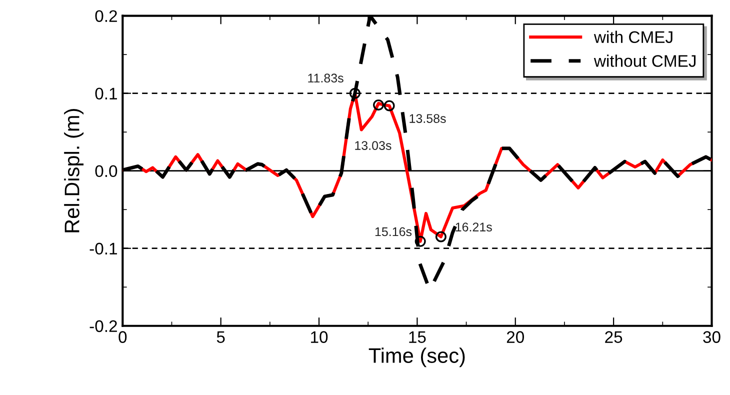  What do you see at coordinates (515, 337) in the screenshot?
I see `x-tick-label: 20` at bounding box center [515, 337].